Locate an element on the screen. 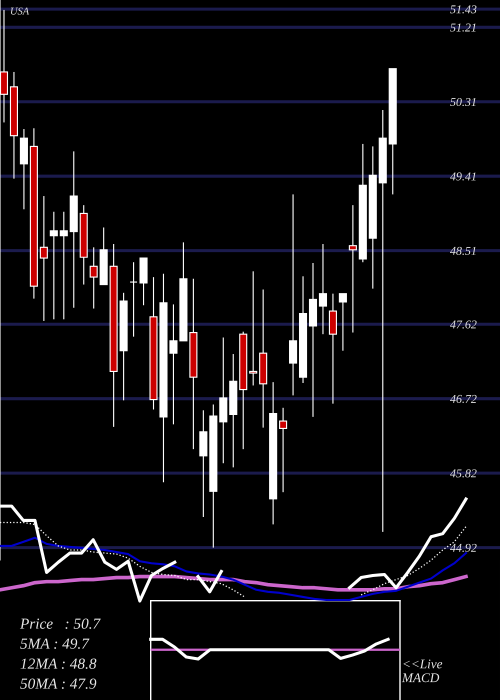 The width and height of the screenshot is (500, 700). text: Price : 50.7 is located at coordinates (60, 623).